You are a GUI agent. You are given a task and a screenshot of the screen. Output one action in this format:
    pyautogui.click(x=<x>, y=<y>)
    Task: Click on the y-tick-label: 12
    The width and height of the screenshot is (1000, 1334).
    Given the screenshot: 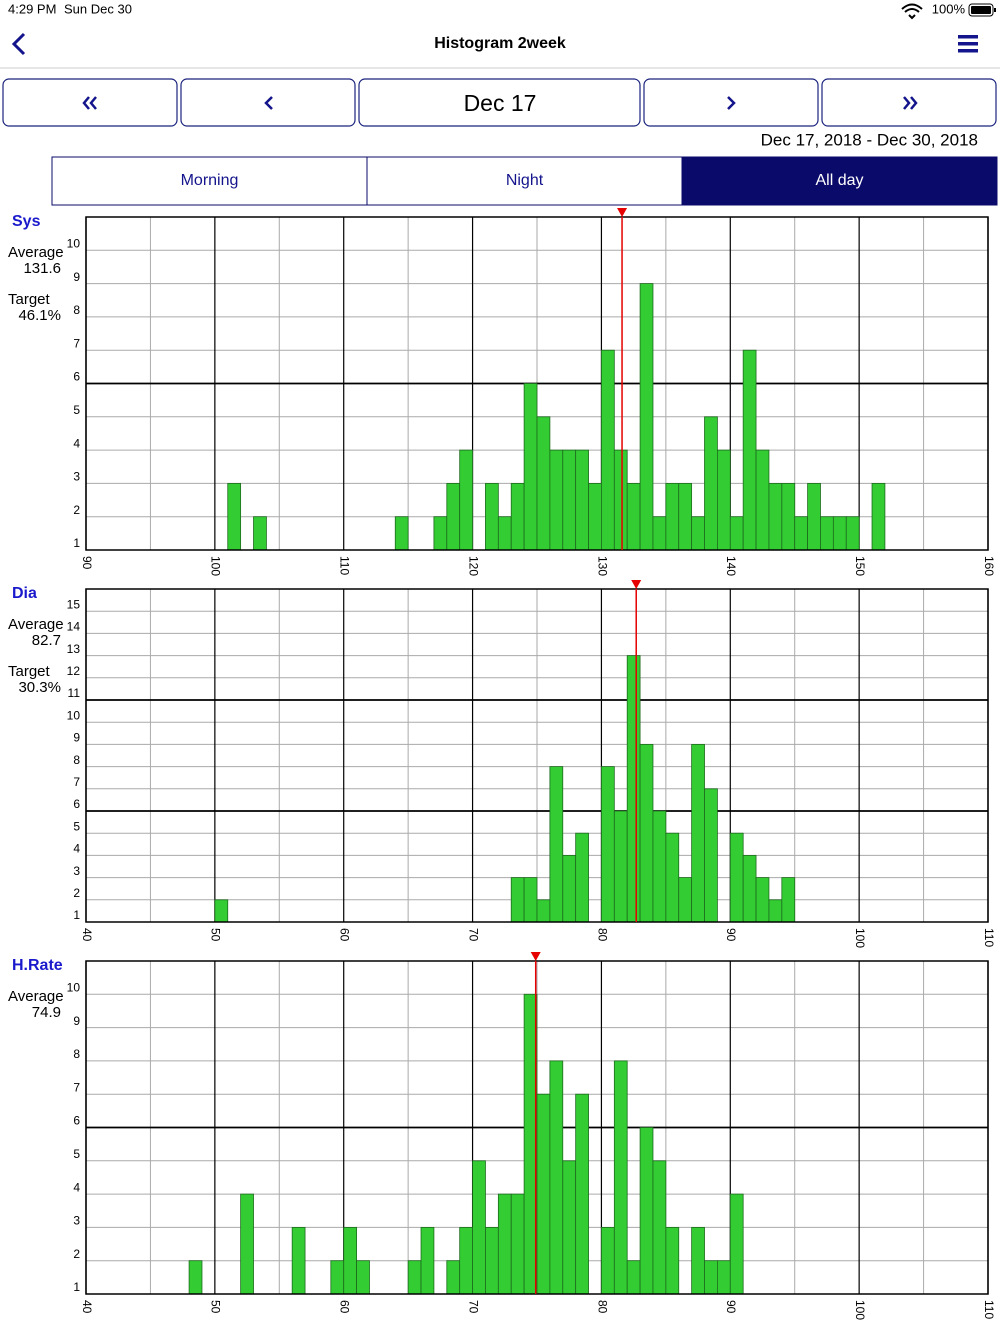 What is the action you would take?
    pyautogui.click(x=74, y=671)
    